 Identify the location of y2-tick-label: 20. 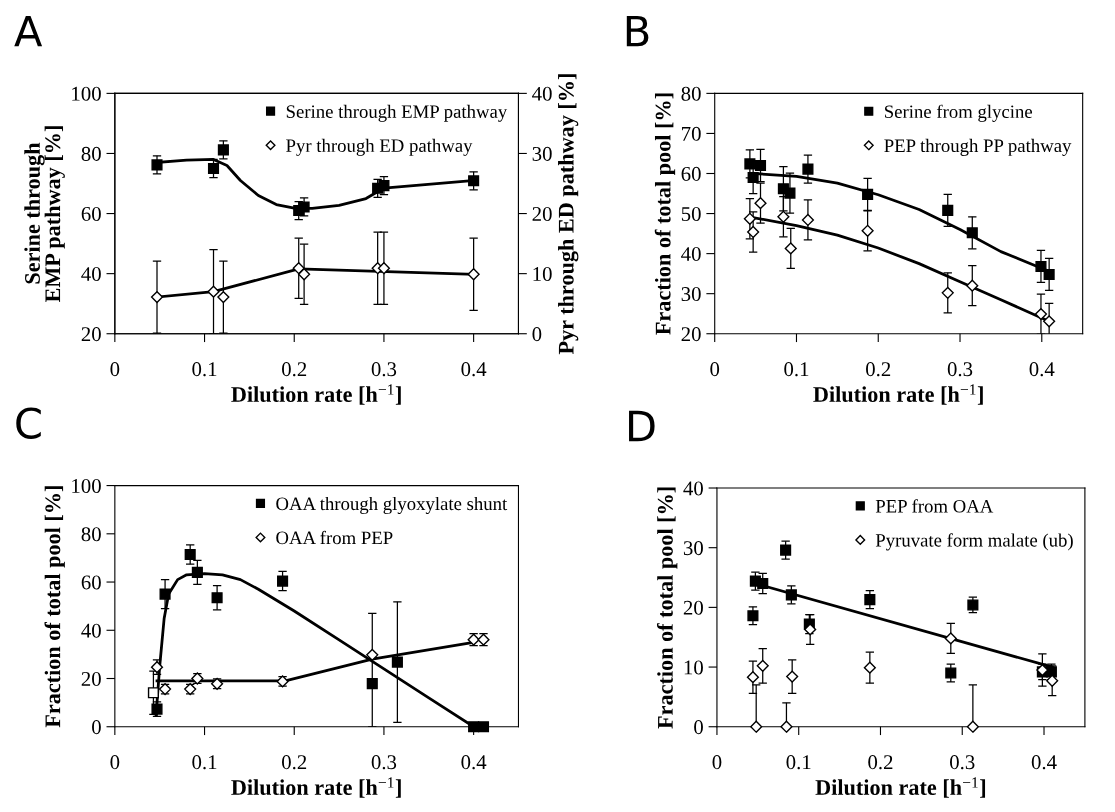
(542, 213).